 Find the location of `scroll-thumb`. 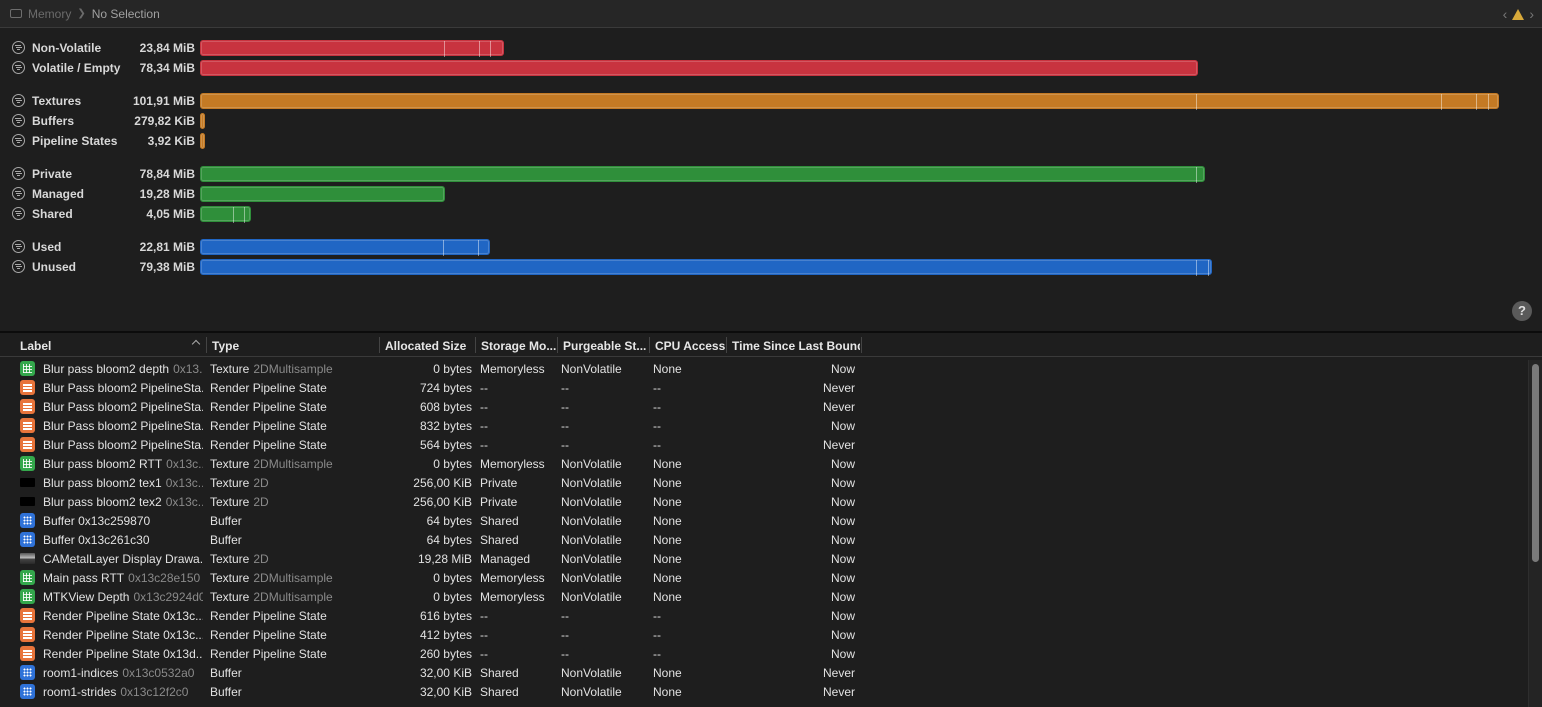

scroll-thumb is located at coordinates (1535, 463).